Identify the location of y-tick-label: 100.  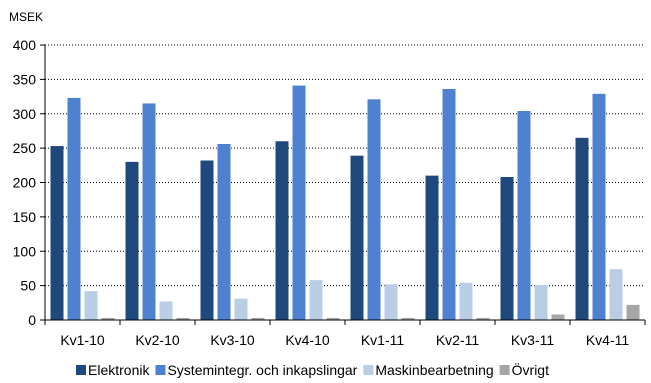
(25, 251).